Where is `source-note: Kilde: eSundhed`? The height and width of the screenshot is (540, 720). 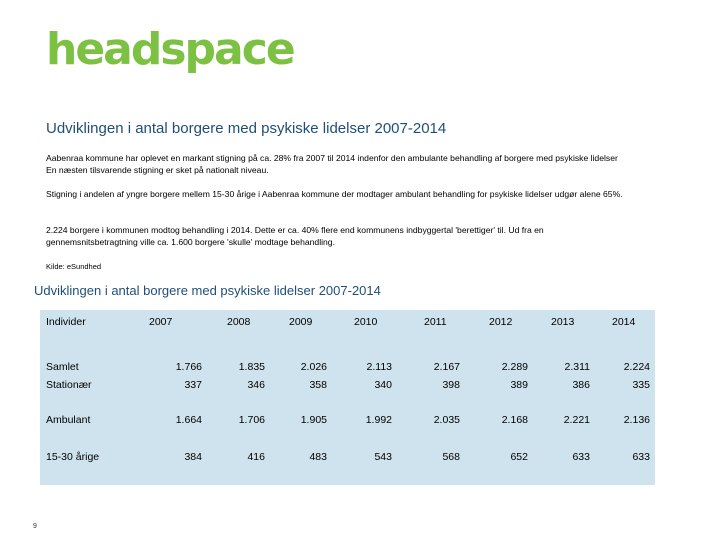 source-note: Kilde: eSundhed is located at coordinates (74, 266).